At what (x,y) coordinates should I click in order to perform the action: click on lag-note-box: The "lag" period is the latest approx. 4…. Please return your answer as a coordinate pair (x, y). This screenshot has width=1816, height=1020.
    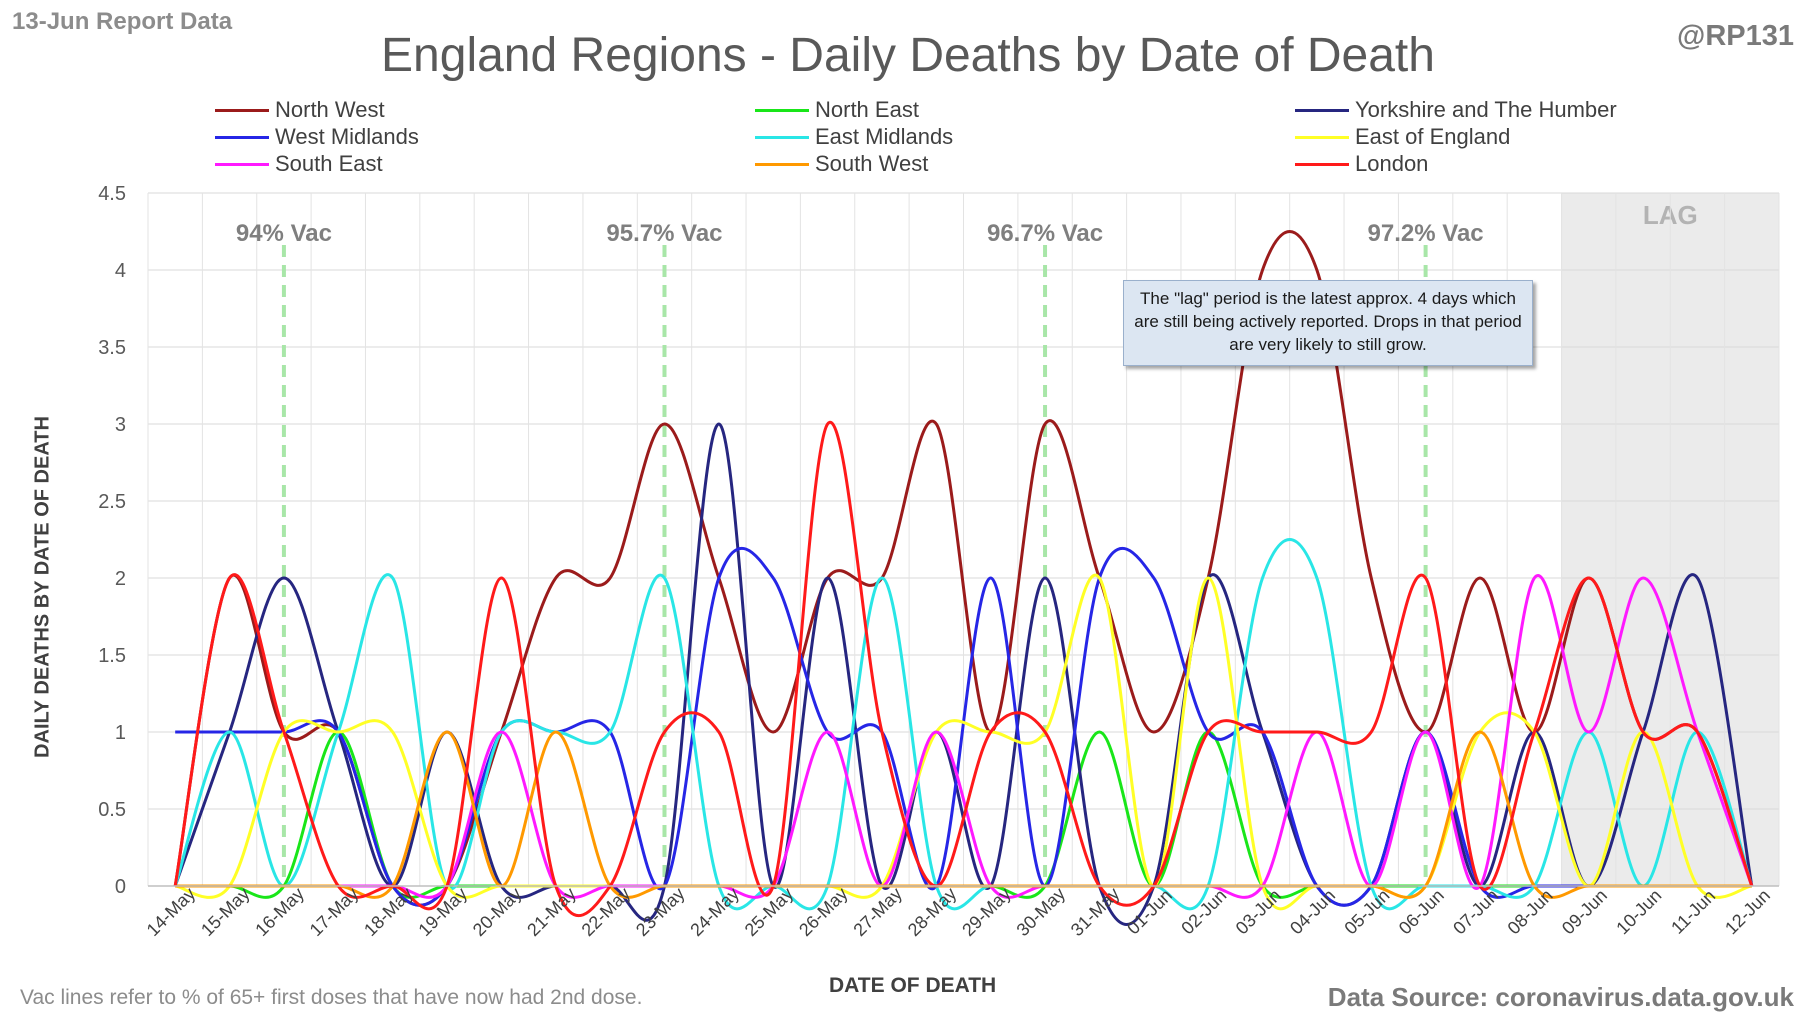
    Looking at the image, I should click on (1328, 323).